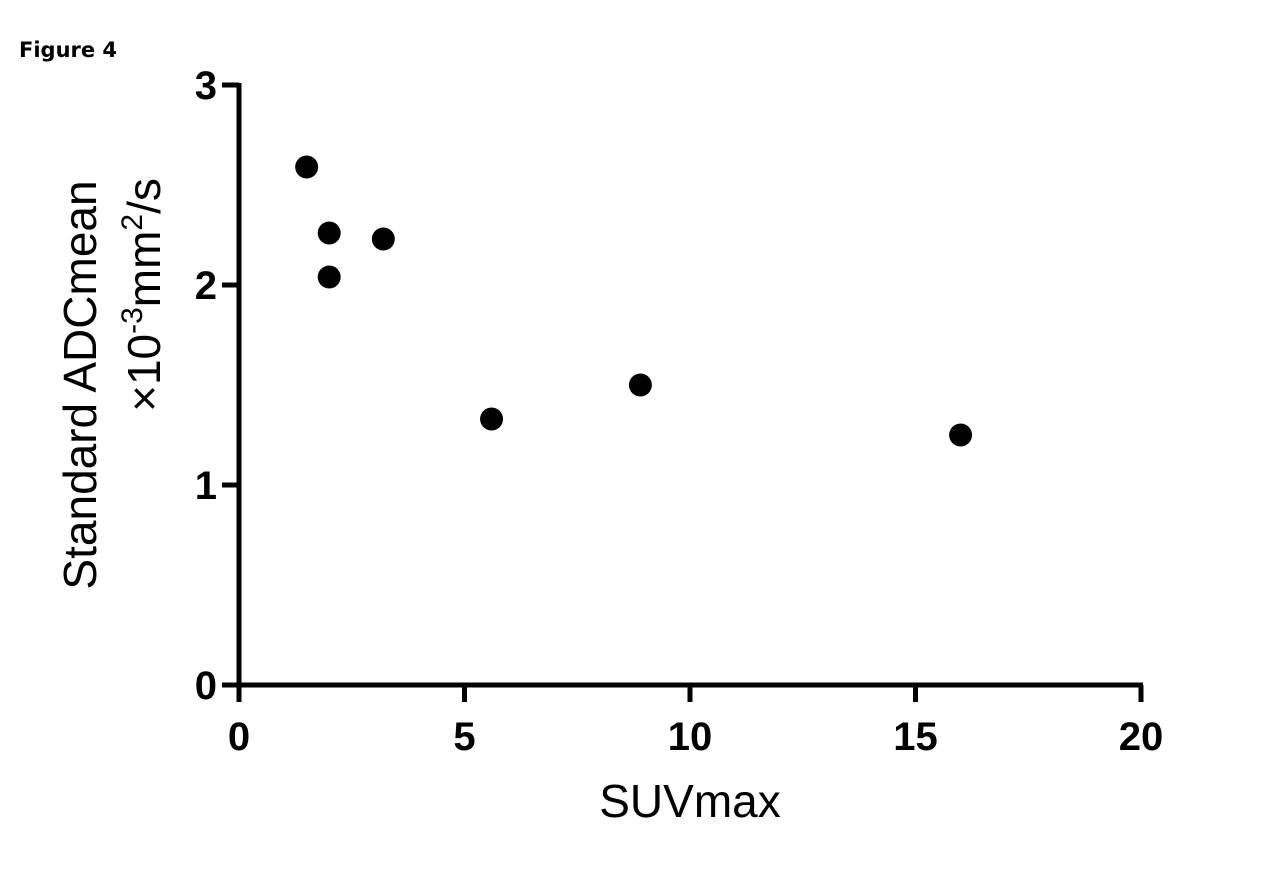  What do you see at coordinates (915, 737) in the screenshot?
I see `x-tick-label: 15` at bounding box center [915, 737].